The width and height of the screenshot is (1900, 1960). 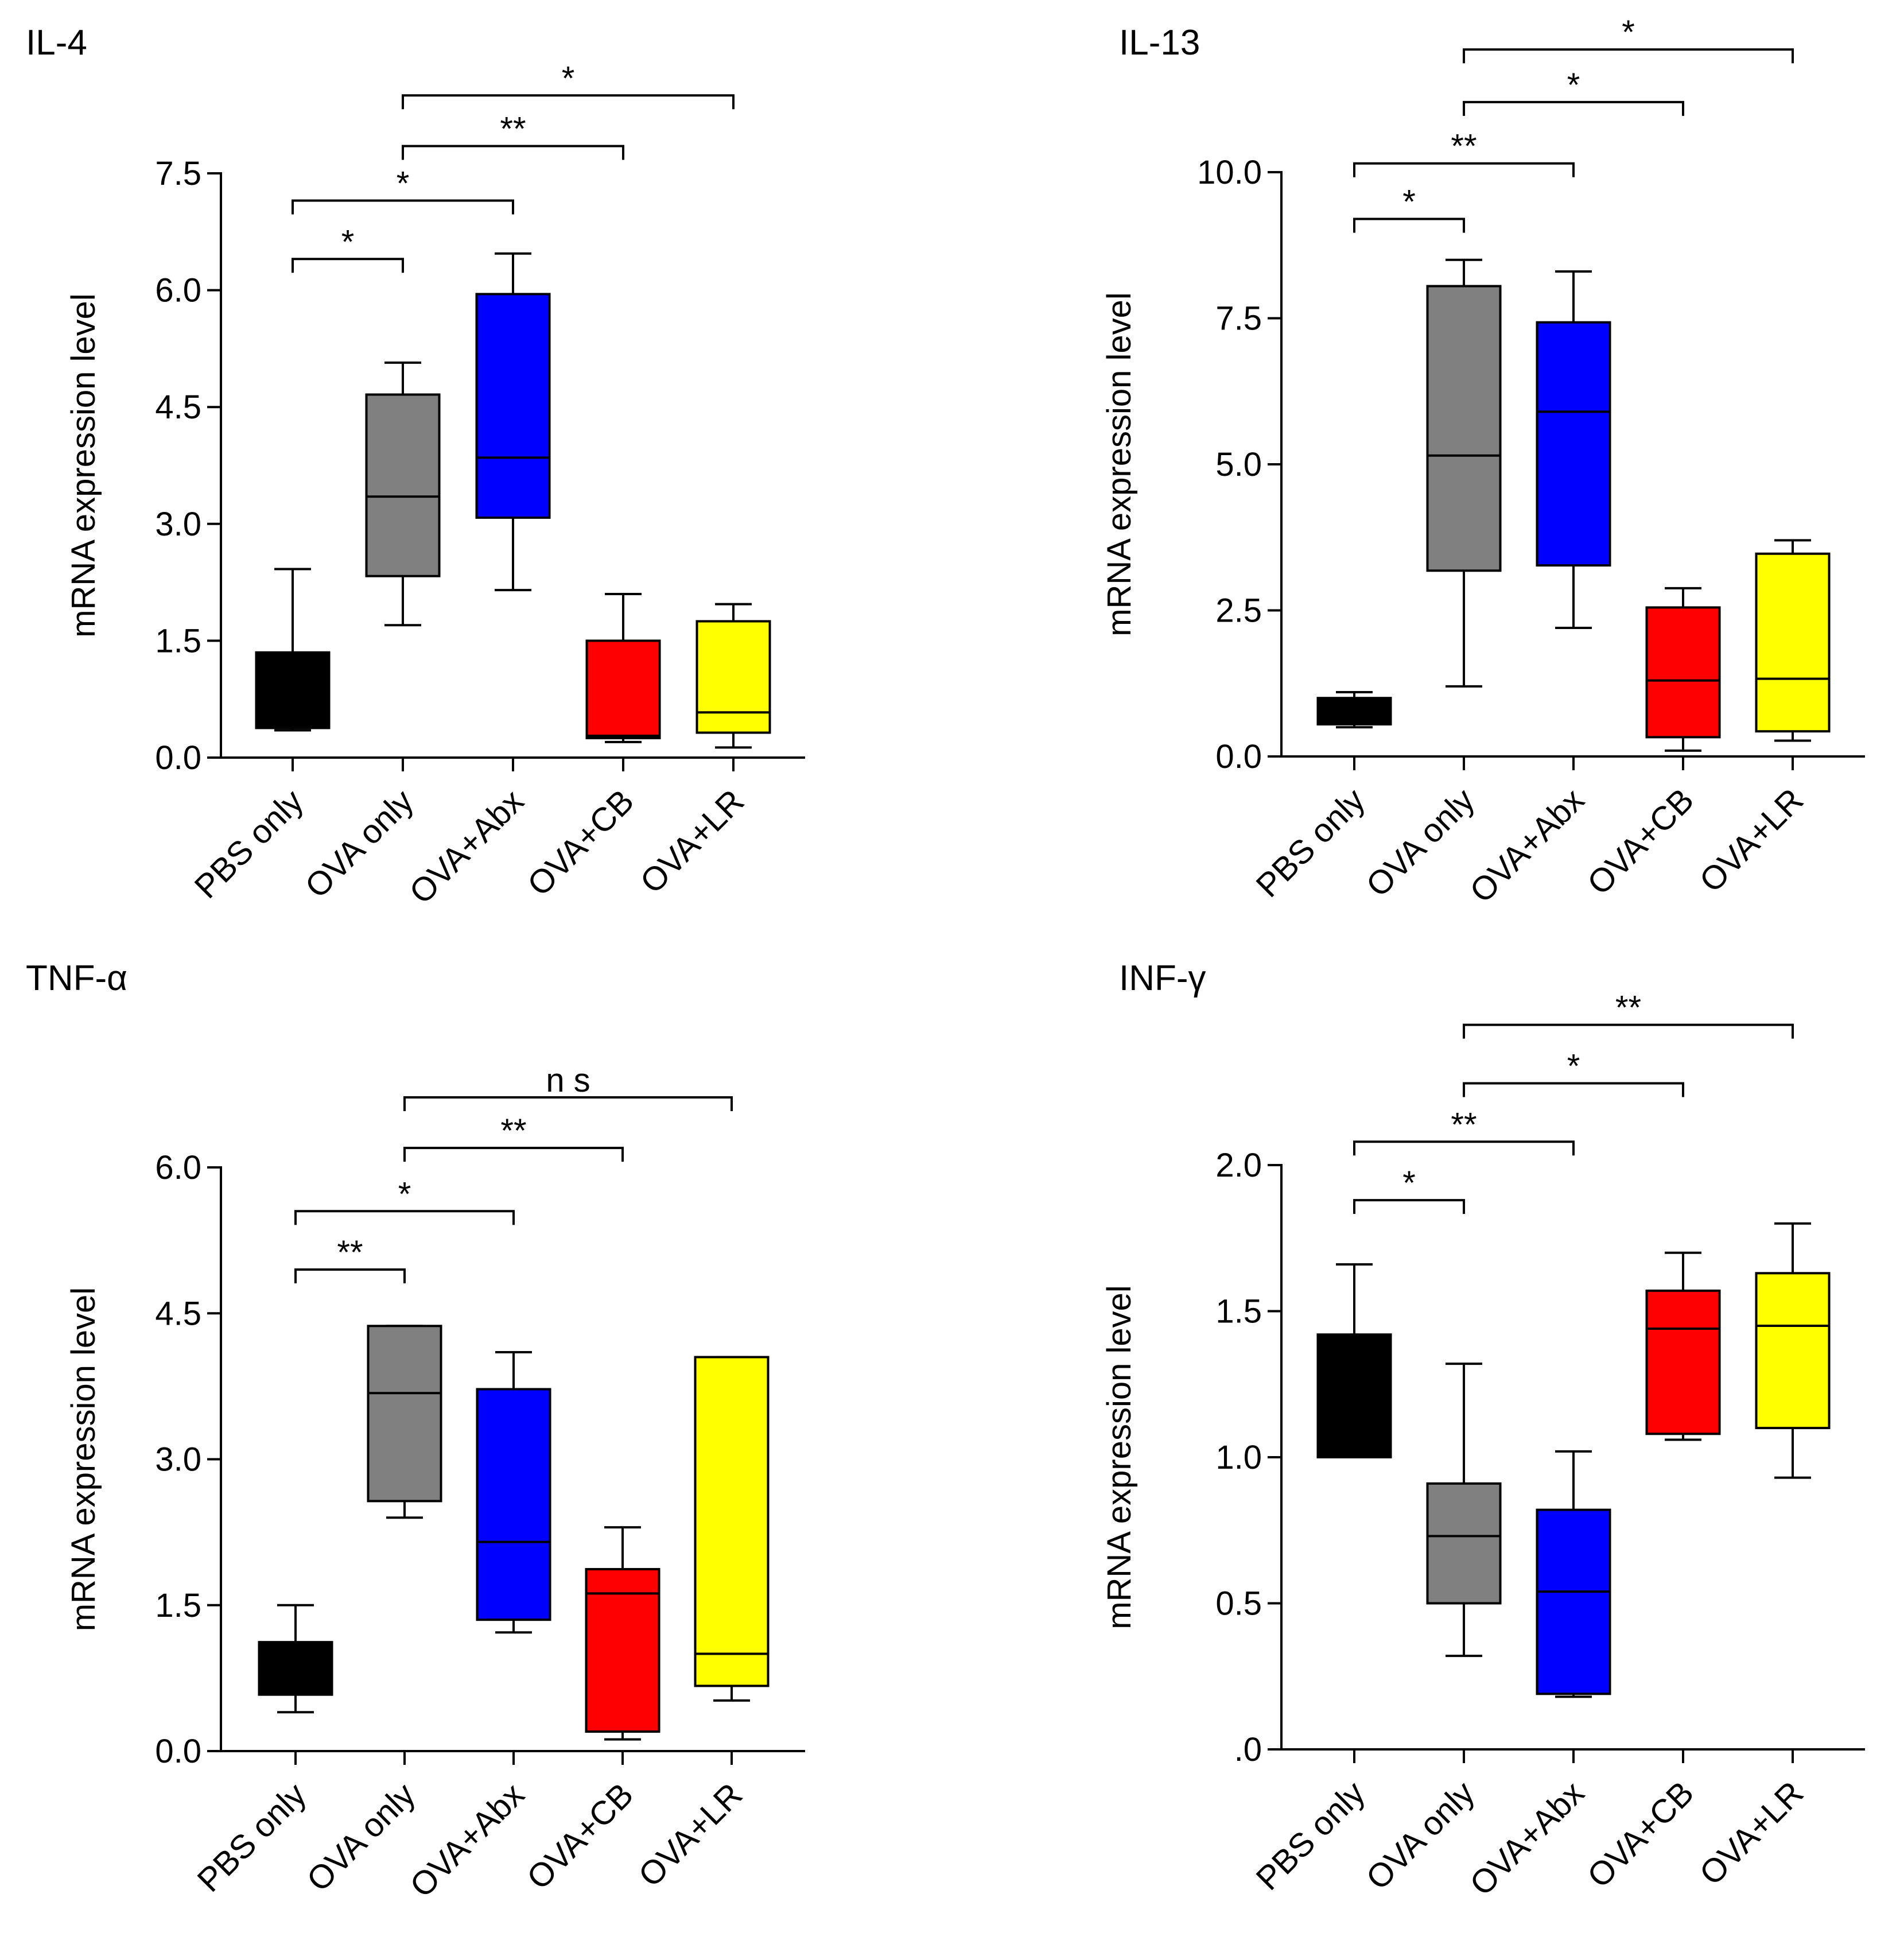 What do you see at coordinates (178, 407) in the screenshot?
I see `y-tick-label: 4.5` at bounding box center [178, 407].